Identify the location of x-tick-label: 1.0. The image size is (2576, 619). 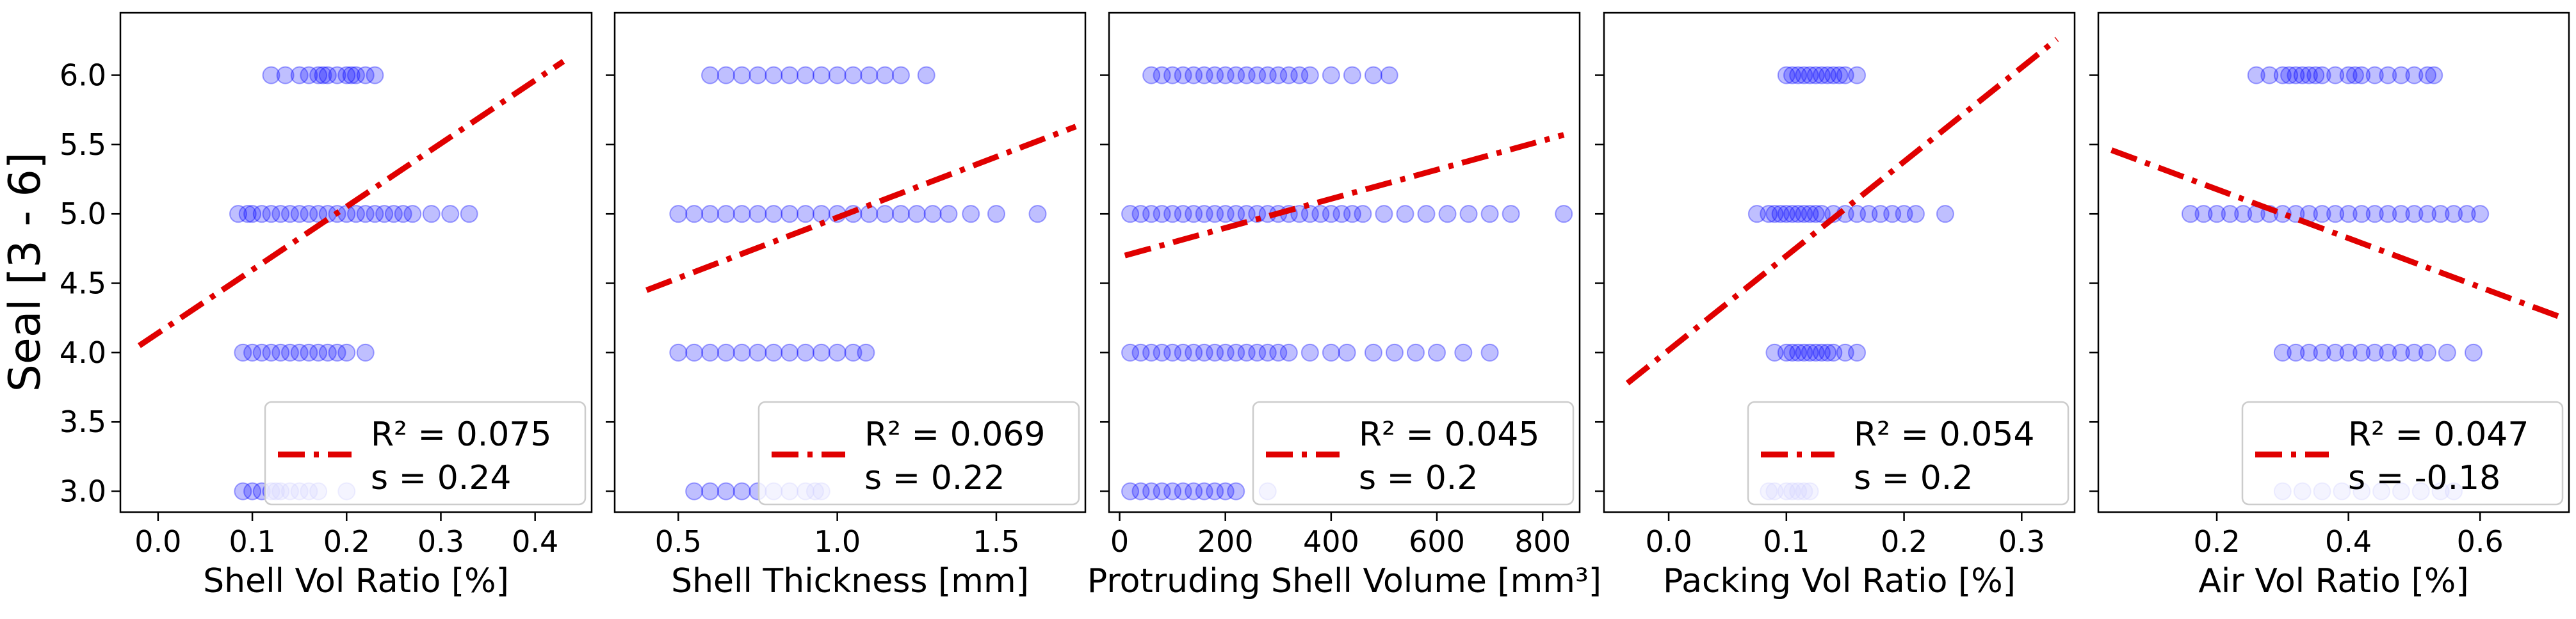
(837, 541).